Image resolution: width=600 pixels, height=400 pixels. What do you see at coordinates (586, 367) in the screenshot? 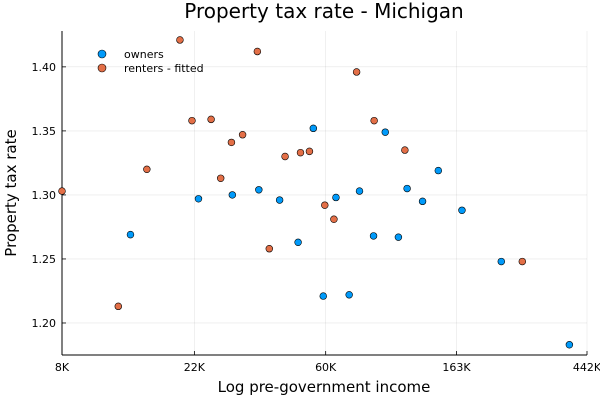
I see `x-tick-label: 442K` at bounding box center [586, 367].